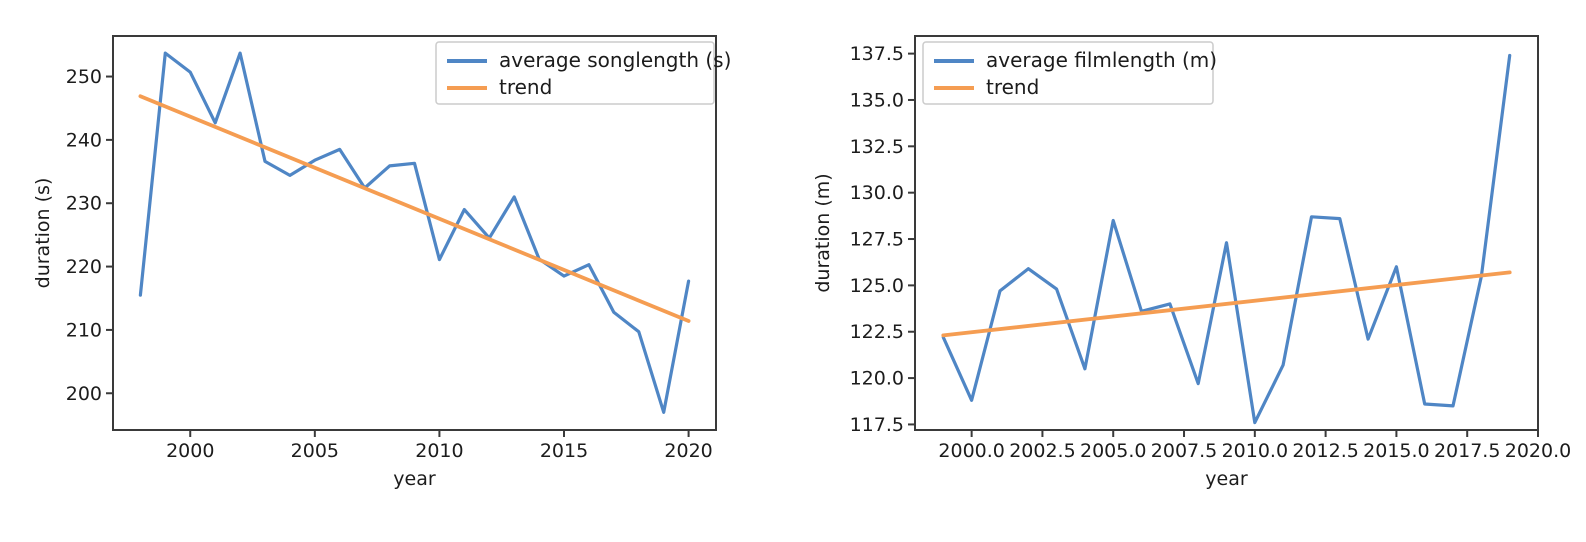 This screenshot has height=542, width=1586. Describe the element at coordinates (877, 147) in the screenshot. I see `y-tick-label: 132.5` at that location.